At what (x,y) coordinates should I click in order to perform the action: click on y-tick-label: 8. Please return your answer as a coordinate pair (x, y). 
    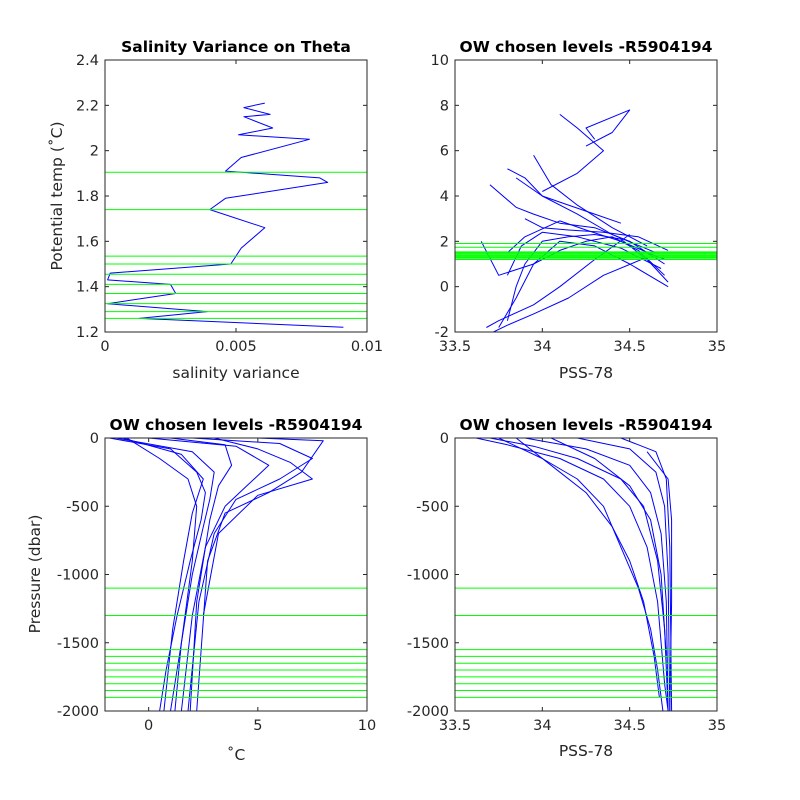
    Looking at the image, I should click on (444, 106).